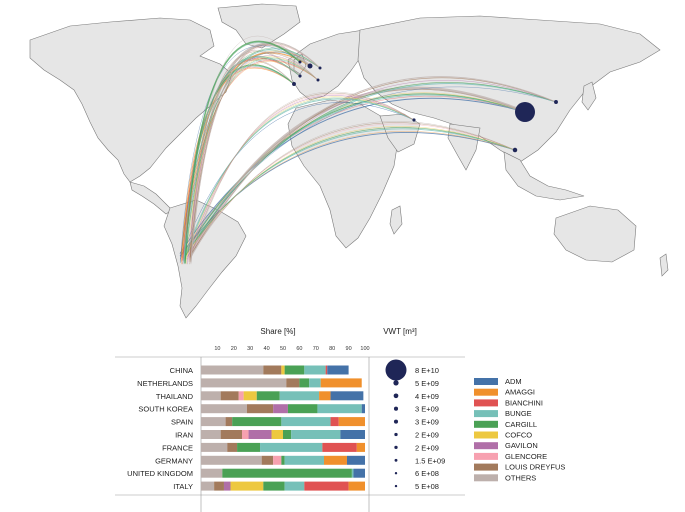 This screenshot has height=512, width=685. What do you see at coordinates (318, 80) in the screenshot?
I see `map-marker-italy` at bounding box center [318, 80].